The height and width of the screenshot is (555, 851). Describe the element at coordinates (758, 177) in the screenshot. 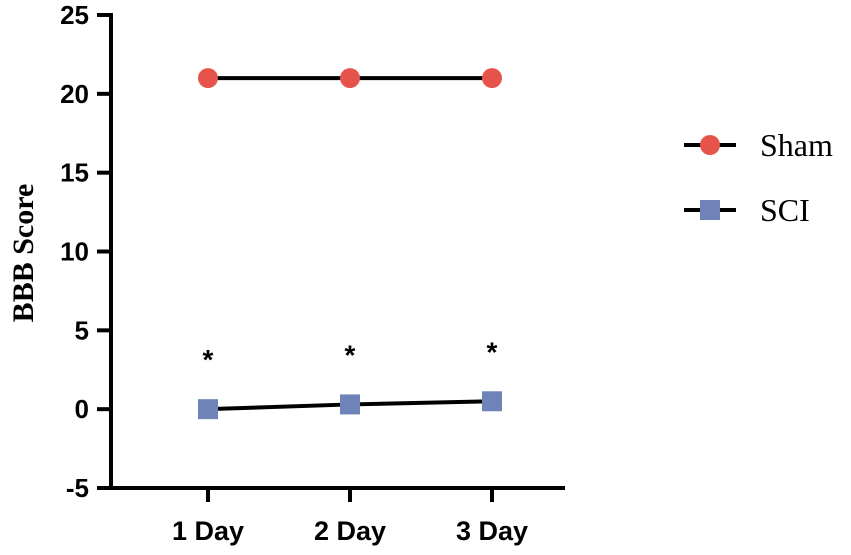

I see `legend: Sham SCI` at that location.